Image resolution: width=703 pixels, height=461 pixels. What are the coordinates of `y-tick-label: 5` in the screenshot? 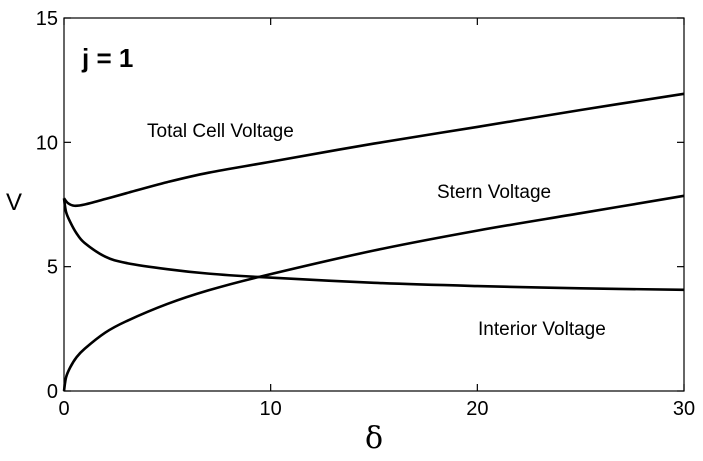 It's located at (52, 268).